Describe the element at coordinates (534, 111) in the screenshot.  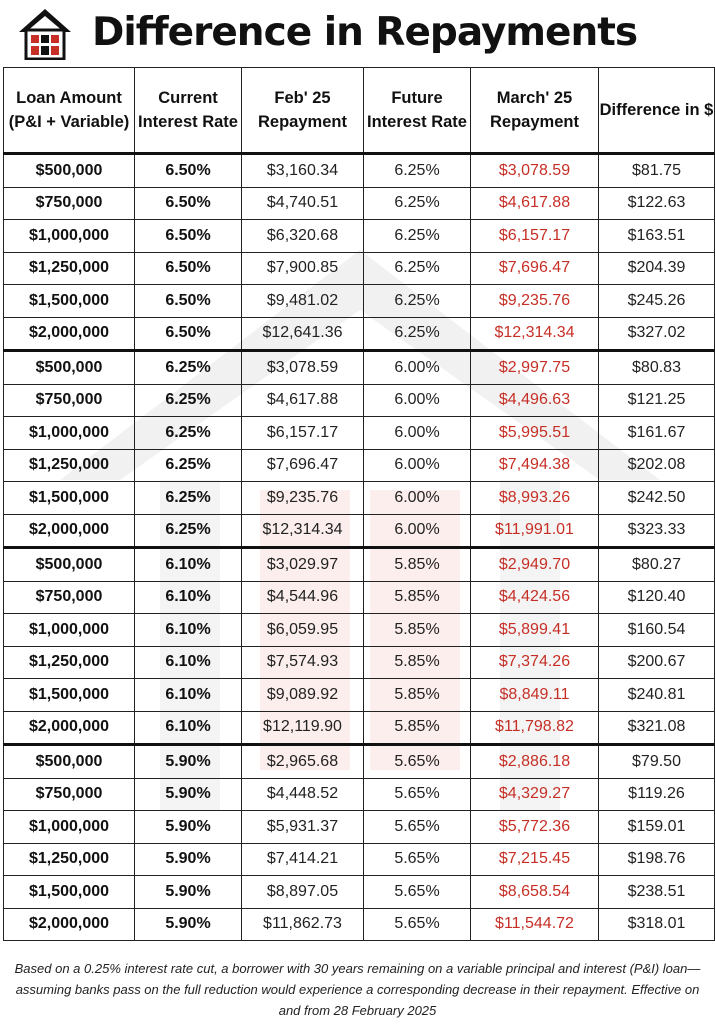
I see `header-march-repayment: March' 25 Repayment` at that location.